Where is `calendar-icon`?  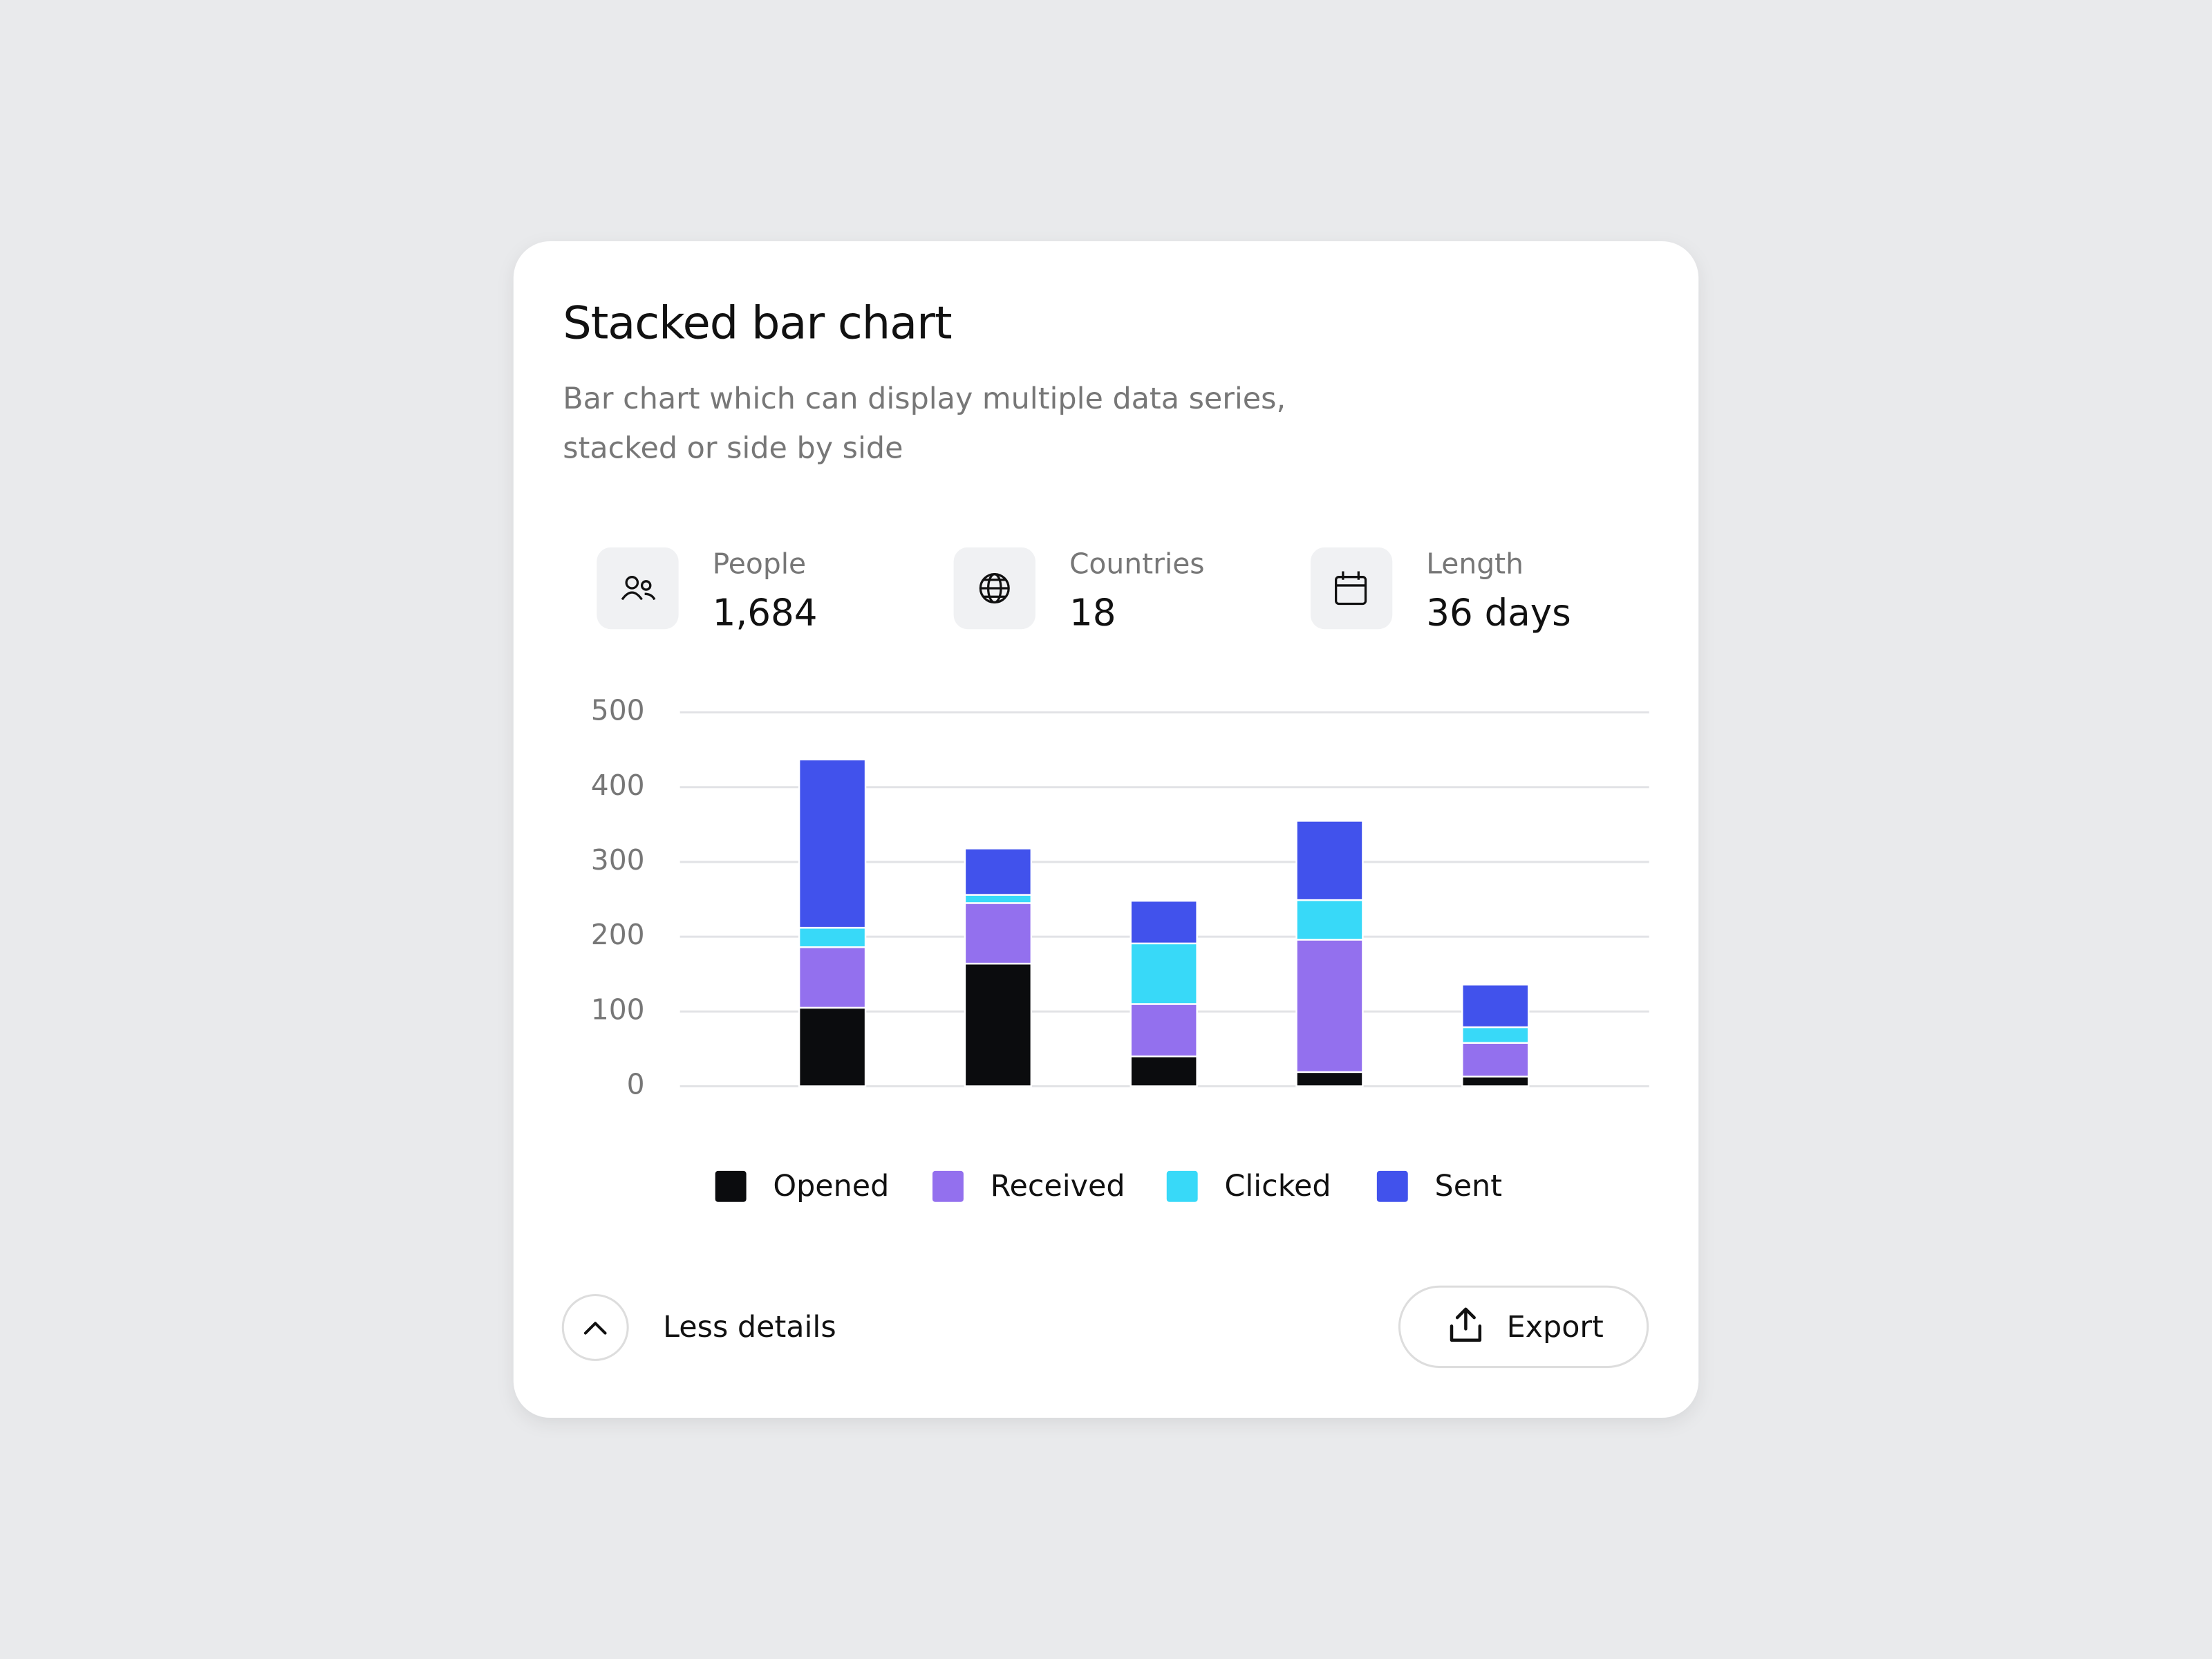
calendar-icon is located at coordinates (1351, 588).